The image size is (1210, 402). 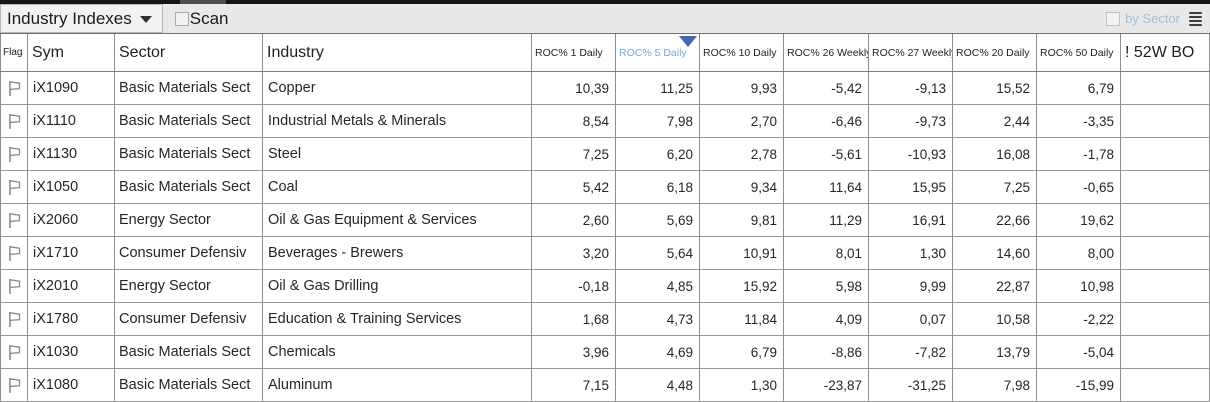 What do you see at coordinates (911, 52) in the screenshot?
I see `column-header-roc27w: ROC% 27 Weekly` at bounding box center [911, 52].